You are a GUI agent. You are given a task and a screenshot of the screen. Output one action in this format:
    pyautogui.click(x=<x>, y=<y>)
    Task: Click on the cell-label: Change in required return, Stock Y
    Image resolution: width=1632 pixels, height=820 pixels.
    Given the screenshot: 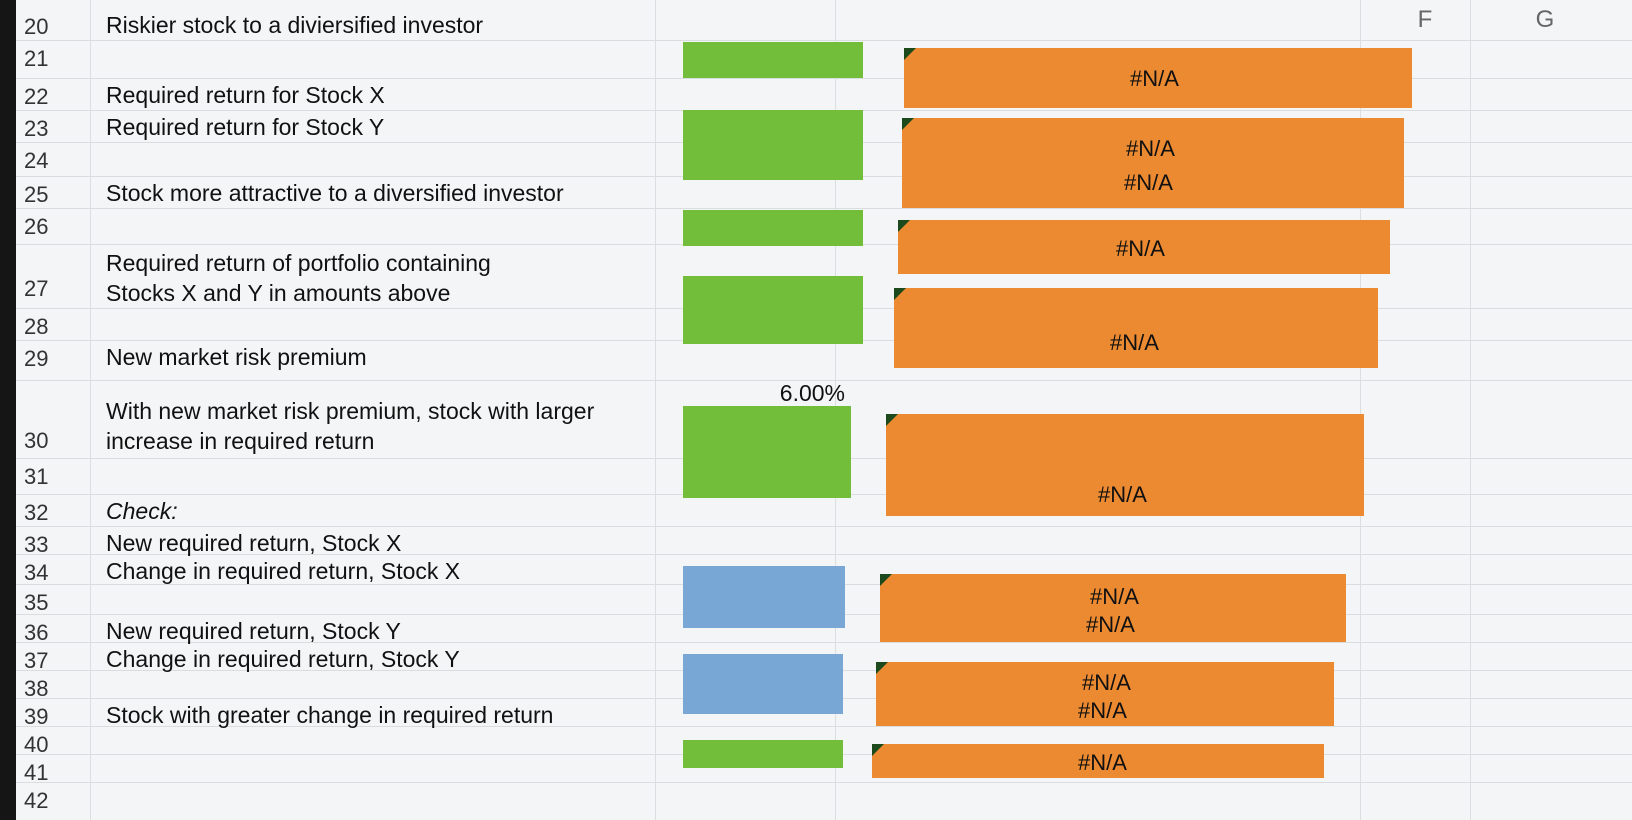 What is the action you would take?
    pyautogui.click(x=283, y=659)
    